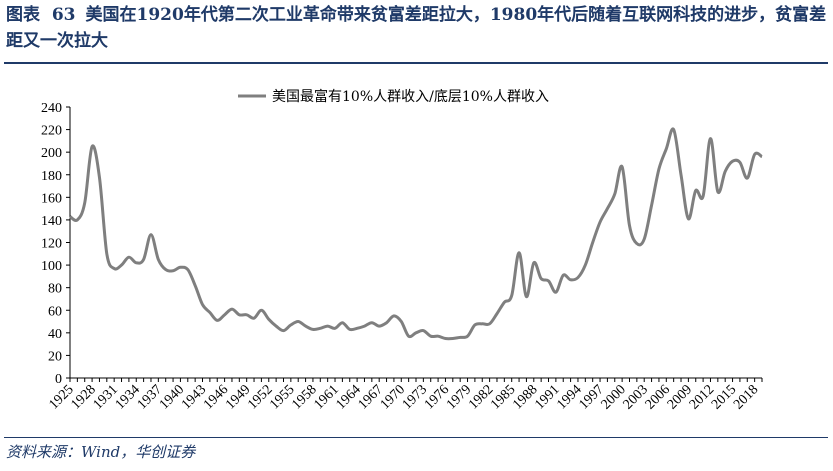 This screenshot has height=471, width=833. Describe the element at coordinates (51, 108) in the screenshot. I see `y-tick-label: 240` at that location.